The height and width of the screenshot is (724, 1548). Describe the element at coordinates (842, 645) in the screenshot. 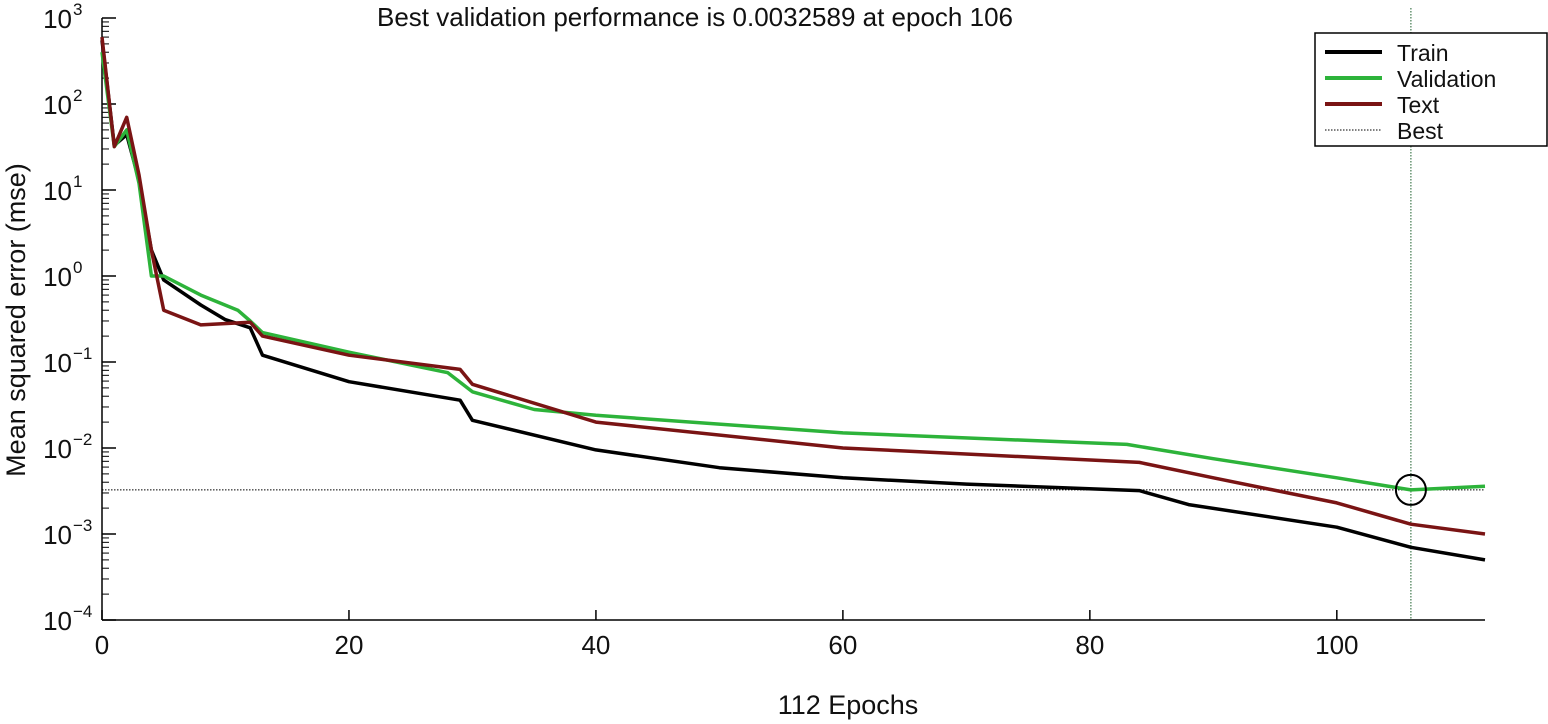

I see `x-tick-label: 60` at that location.